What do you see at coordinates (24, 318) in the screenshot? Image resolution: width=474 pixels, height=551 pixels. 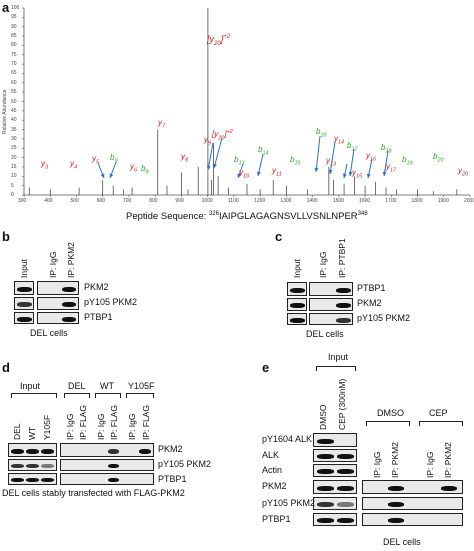 I see `b-blot-ptbp1` at bounding box center [24, 318].